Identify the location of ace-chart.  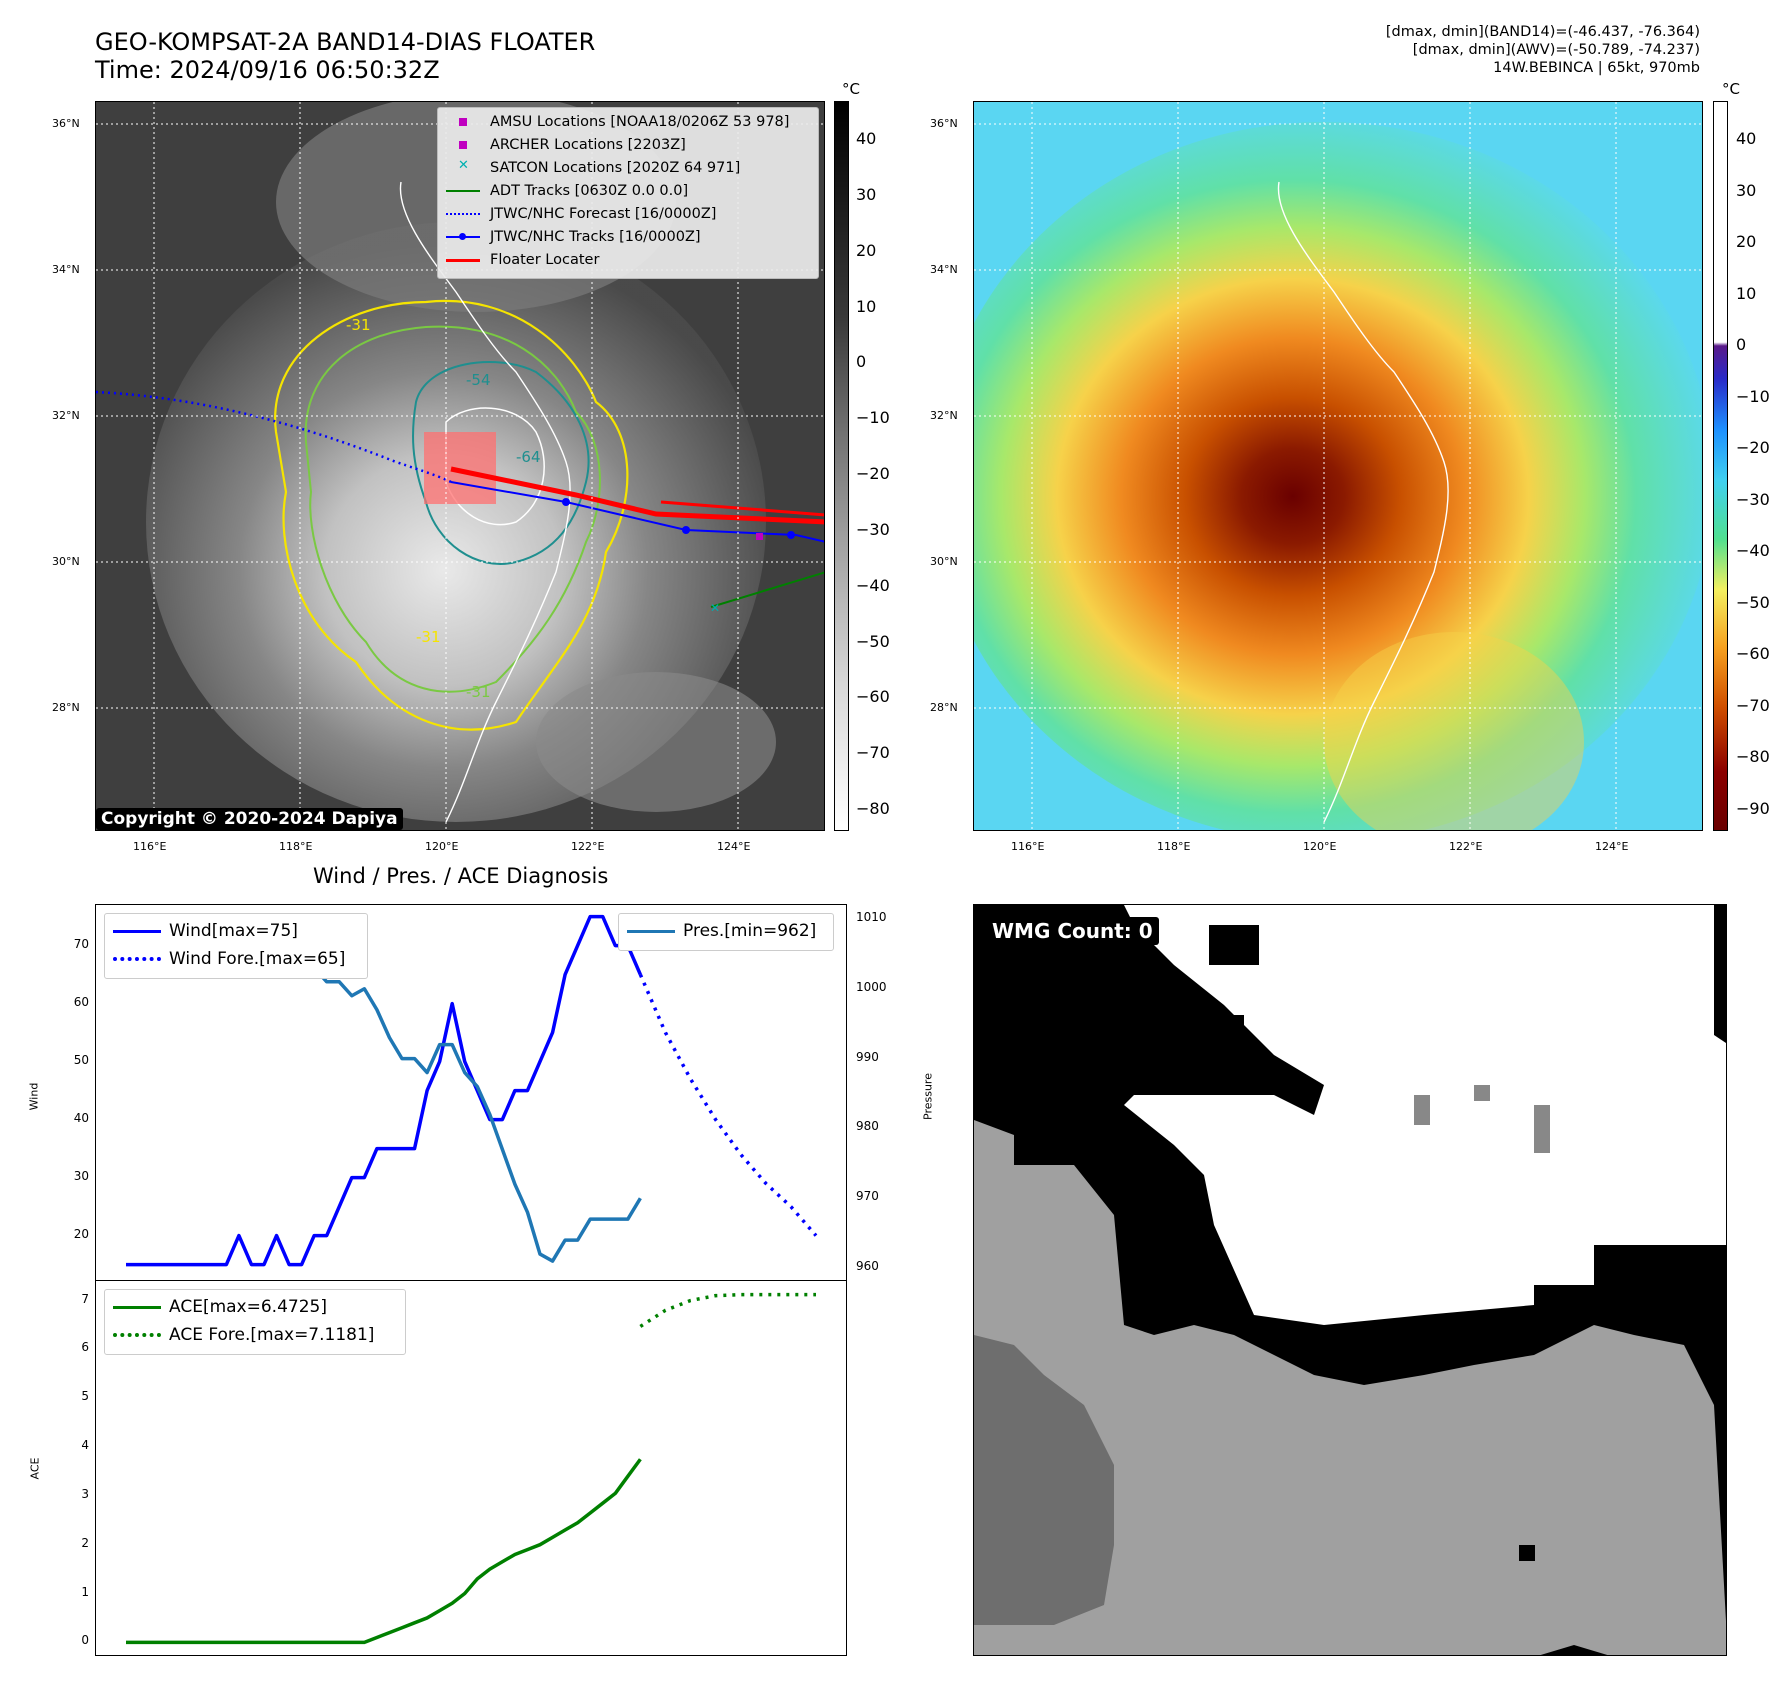
(471, 1468).